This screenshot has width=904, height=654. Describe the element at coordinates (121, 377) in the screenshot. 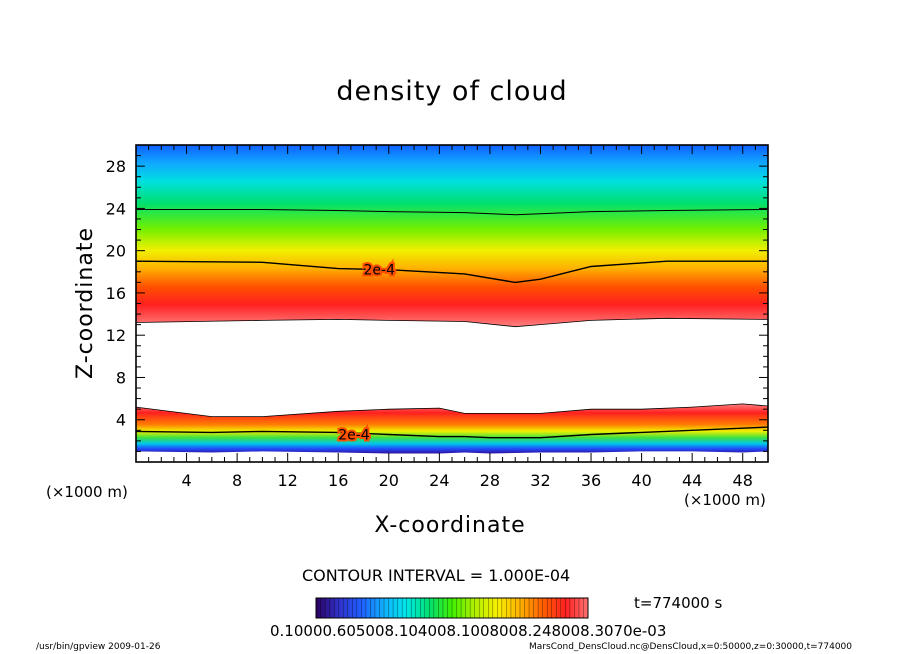

I see `y-tick-label: 8` at that location.